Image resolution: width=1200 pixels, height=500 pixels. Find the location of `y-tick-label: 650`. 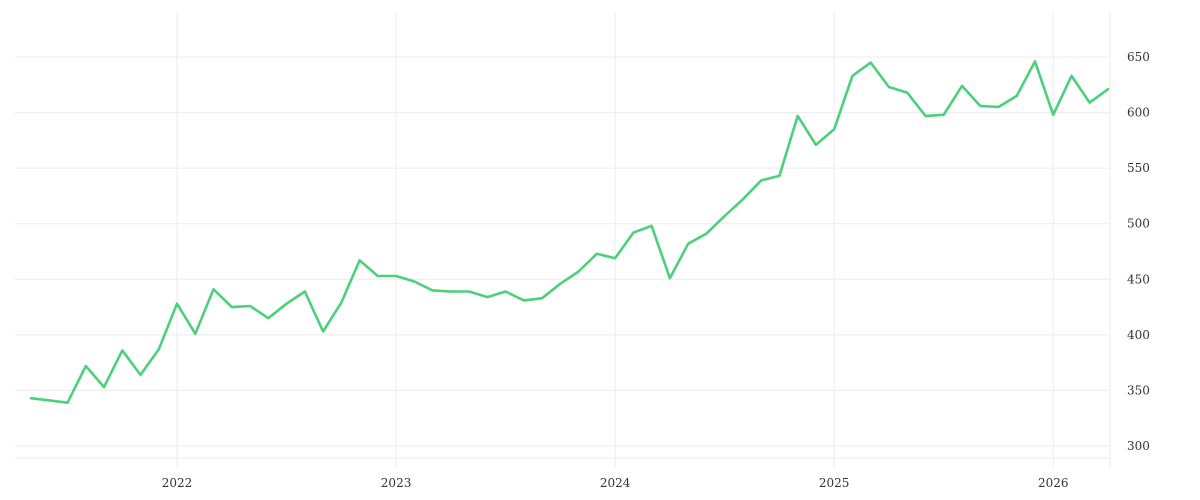

y-tick-label: 650 is located at coordinates (1138, 57).